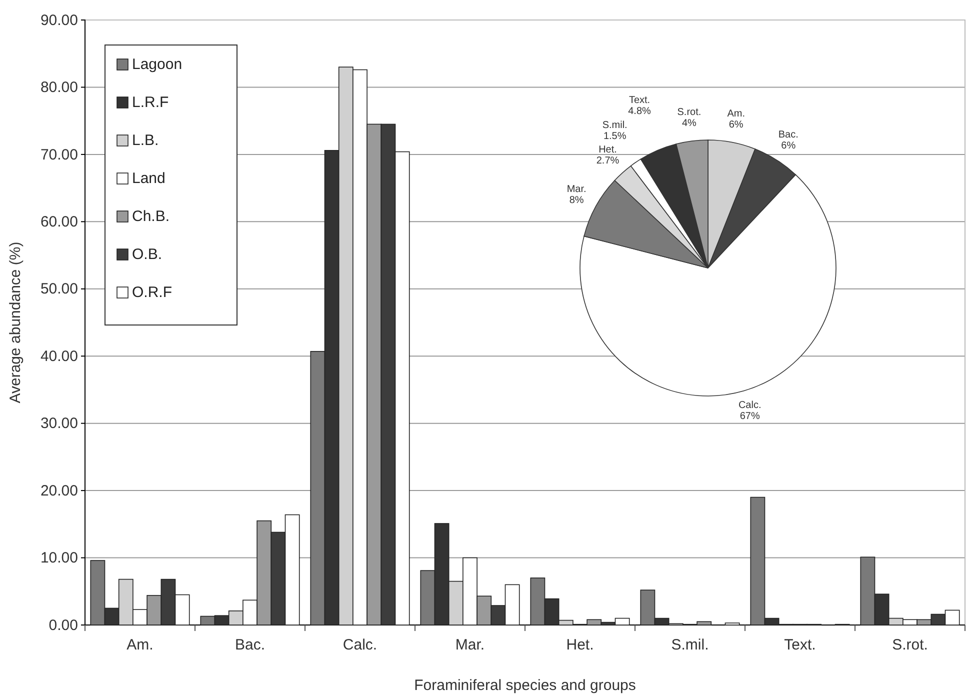  What do you see at coordinates (576, 200) in the screenshot?
I see `data-label: 8%` at bounding box center [576, 200].